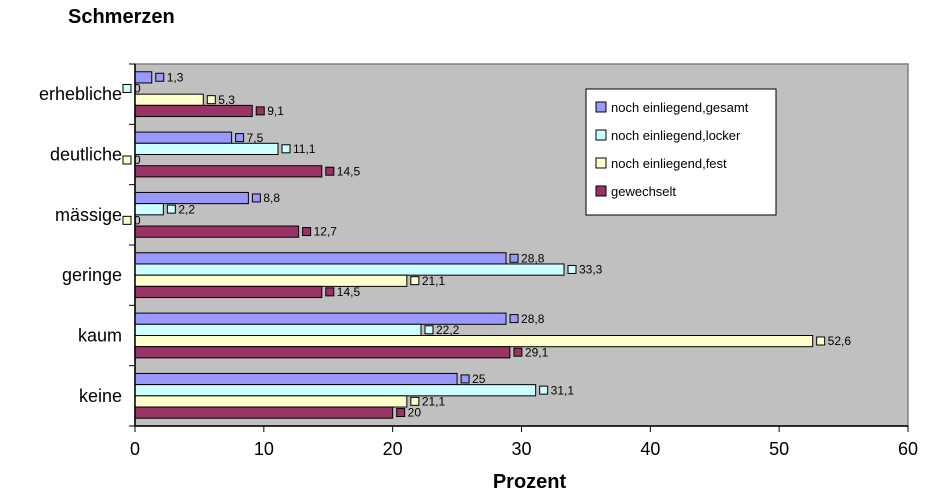 The height and width of the screenshot is (491, 925). Describe the element at coordinates (100, 336) in the screenshot. I see `category-label-5: kaum` at that location.